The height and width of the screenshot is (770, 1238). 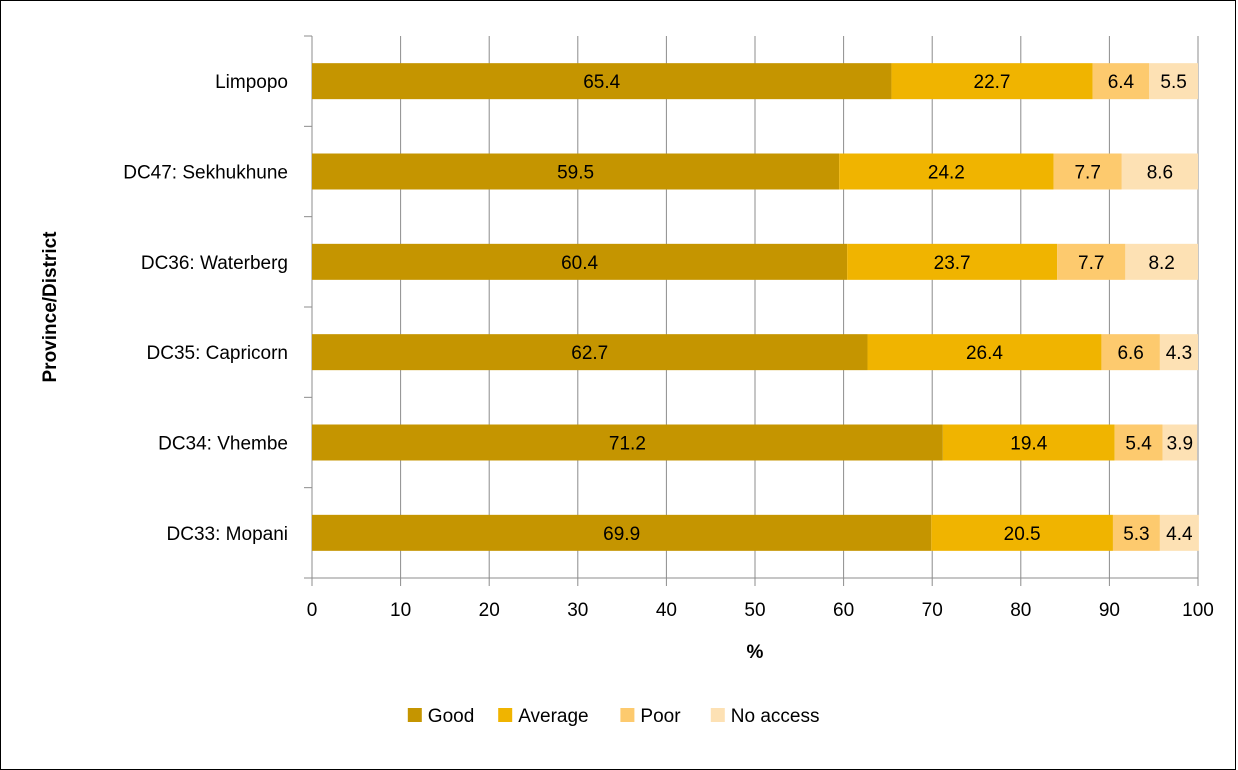 I want to click on x-tick-label: 30, so click(x=577, y=610).